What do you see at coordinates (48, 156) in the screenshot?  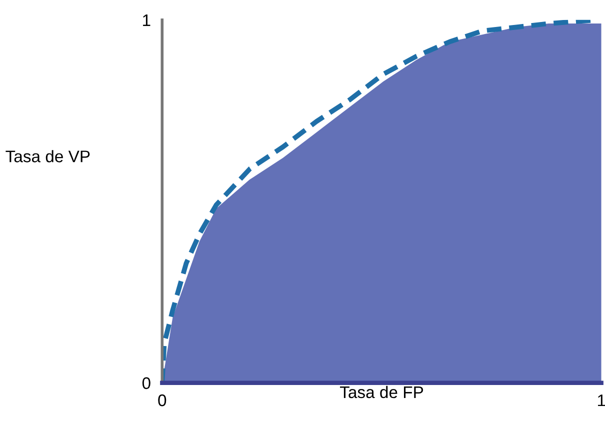 I see `y-axis-title: Tasa de VP` at bounding box center [48, 156].